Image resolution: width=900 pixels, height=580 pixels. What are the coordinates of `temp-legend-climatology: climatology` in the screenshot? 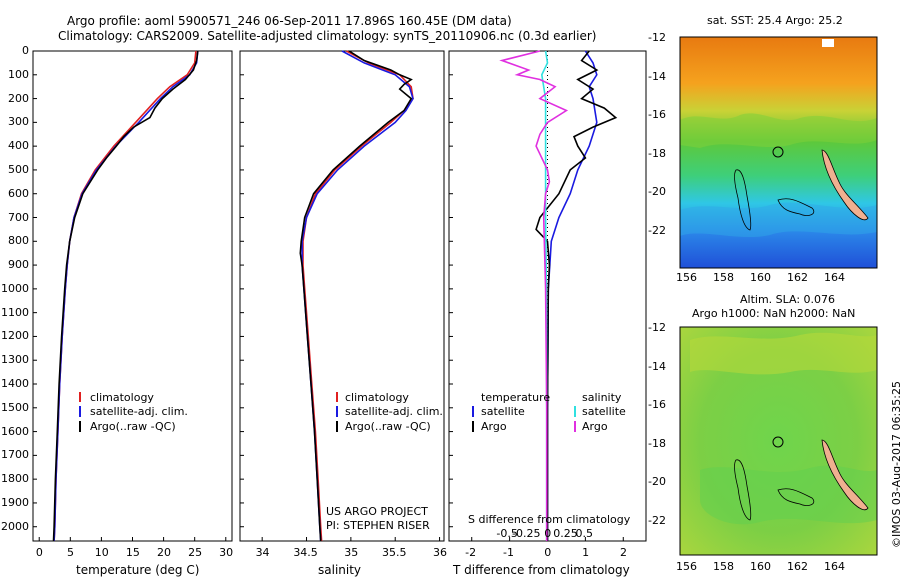 It's located at (122, 397).